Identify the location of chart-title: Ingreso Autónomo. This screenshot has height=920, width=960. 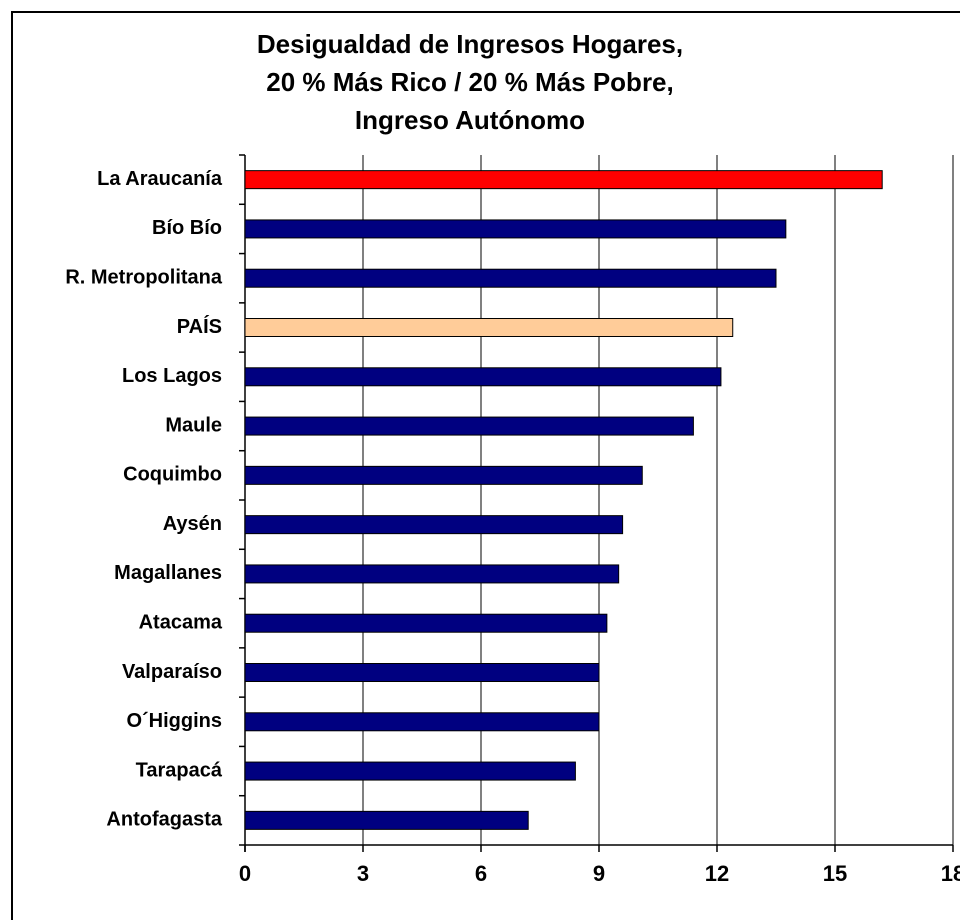
(470, 120).